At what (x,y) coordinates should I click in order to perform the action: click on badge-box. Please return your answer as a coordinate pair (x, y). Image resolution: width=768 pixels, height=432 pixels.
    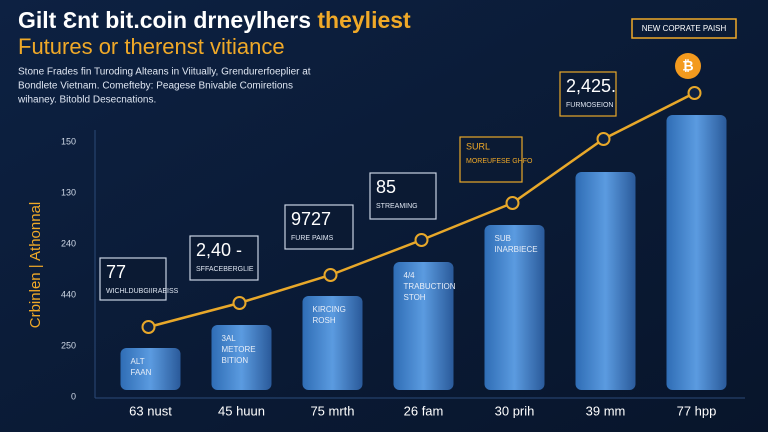
    Looking at the image, I should click on (684, 28).